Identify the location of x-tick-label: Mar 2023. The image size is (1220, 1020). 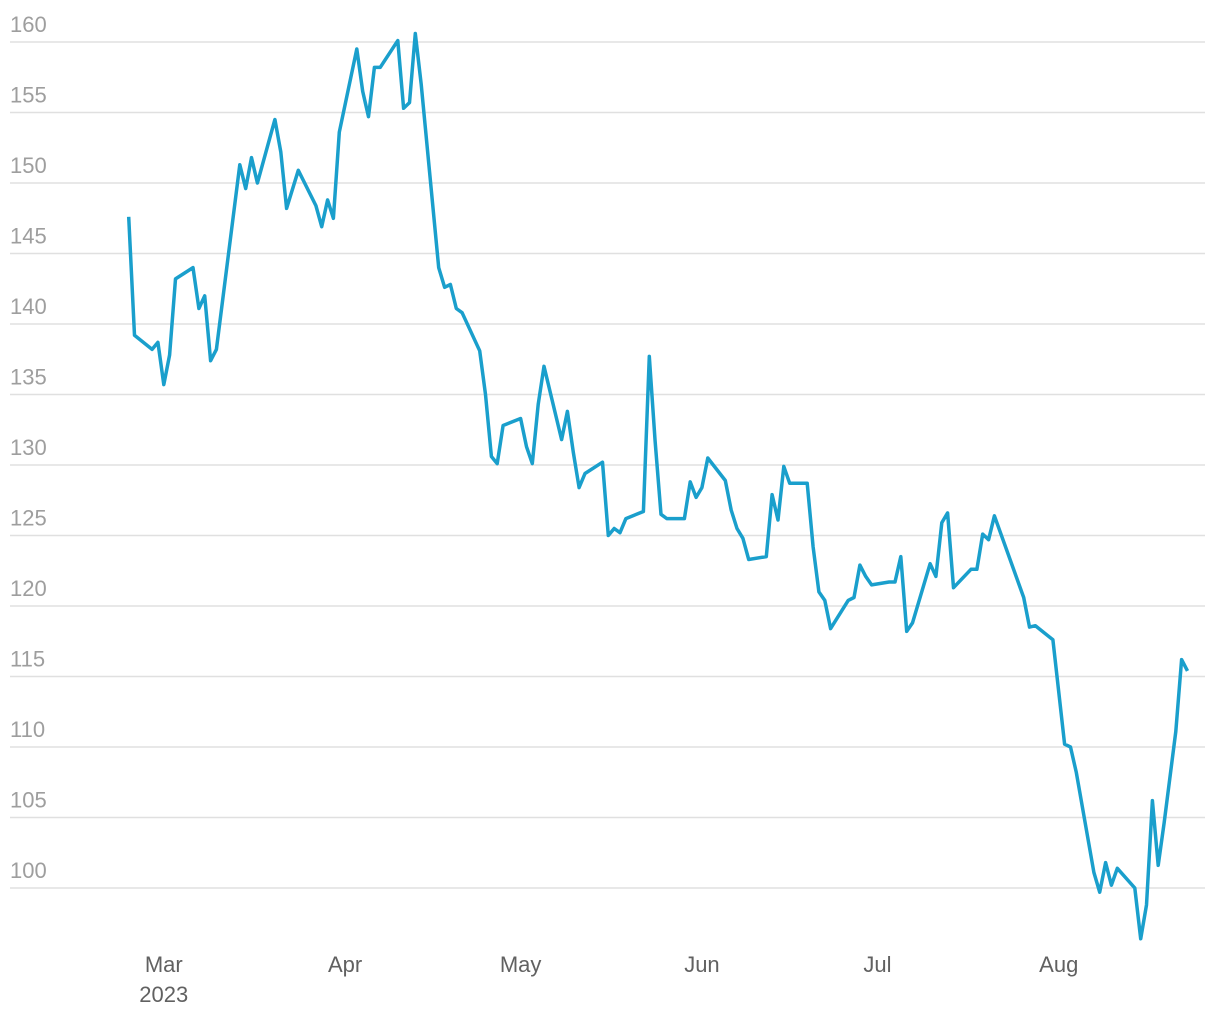
(164, 979).